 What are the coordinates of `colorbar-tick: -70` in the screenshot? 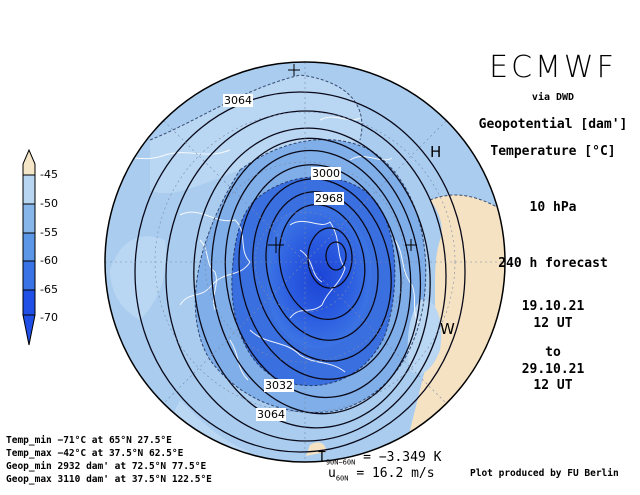 It's located at (49, 317).